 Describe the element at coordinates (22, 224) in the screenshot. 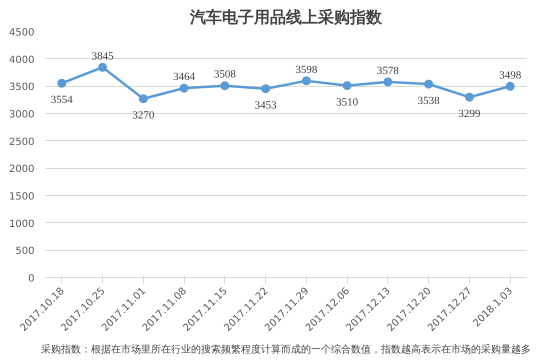

I see `y-tick-label: 1000` at that location.